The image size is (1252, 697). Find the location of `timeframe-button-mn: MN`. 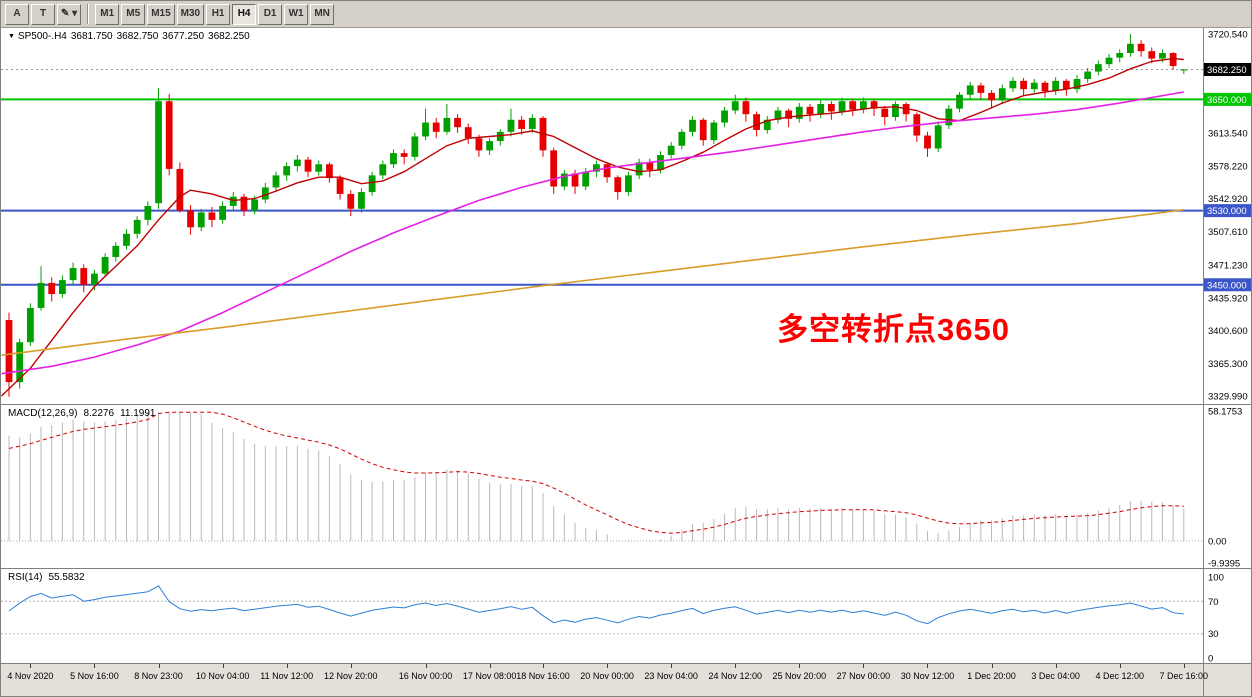

timeframe-button-mn: MN is located at coordinates (322, 14).